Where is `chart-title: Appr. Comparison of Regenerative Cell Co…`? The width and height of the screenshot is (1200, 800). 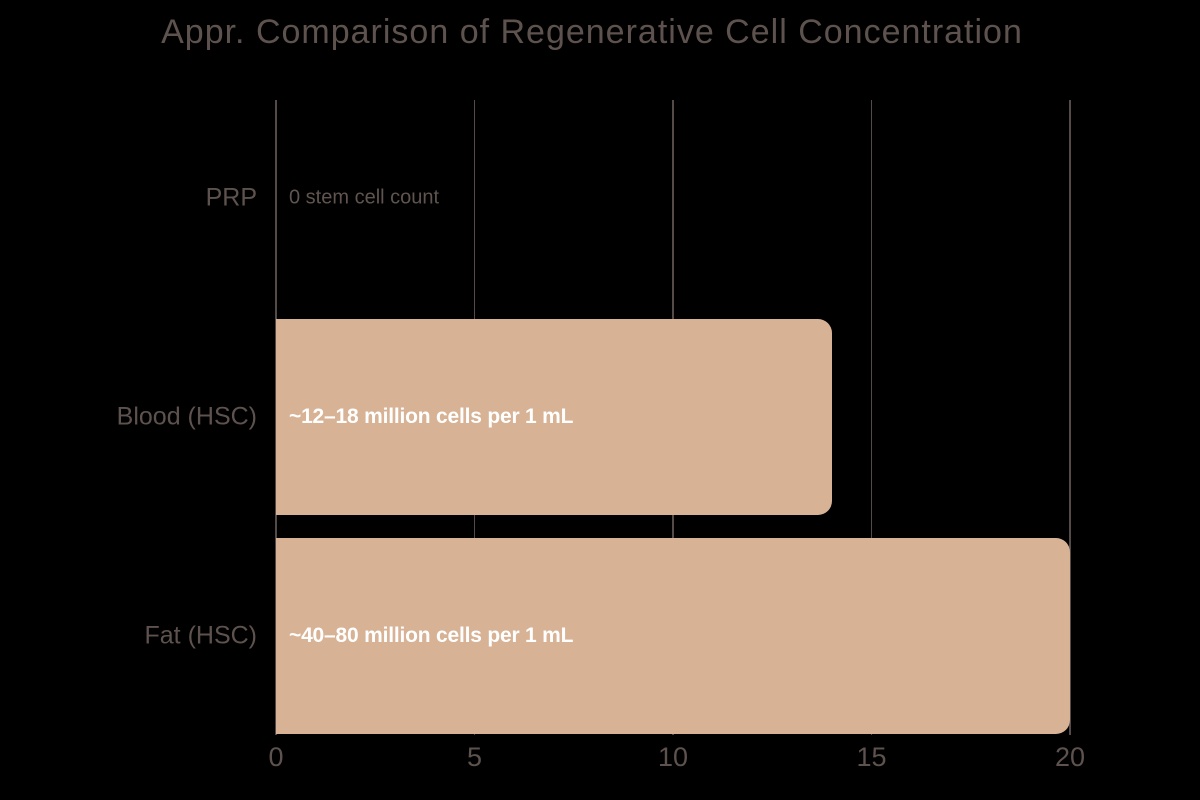
chart-title: Appr. Comparison of Regenerative Cell Co… is located at coordinates (592, 32).